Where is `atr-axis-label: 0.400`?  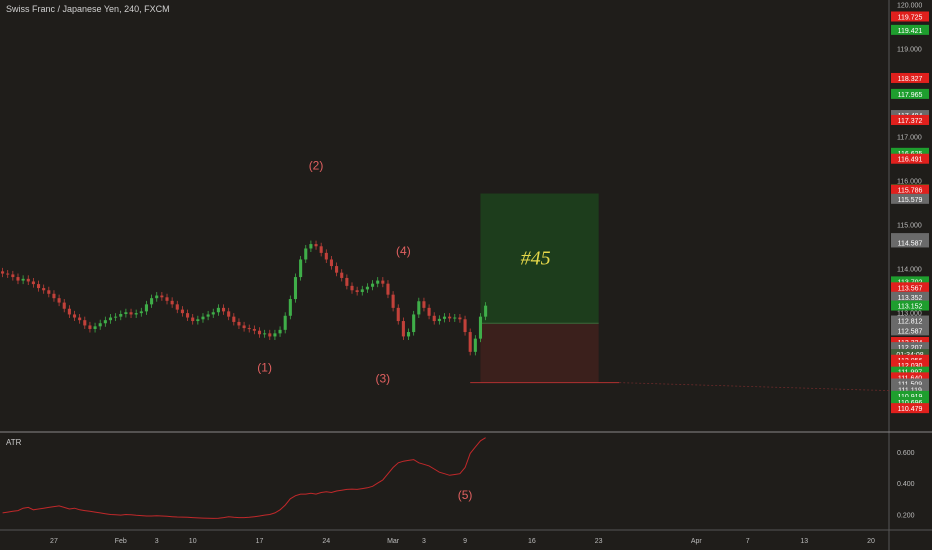
atr-axis-label: 0.400 is located at coordinates (906, 484).